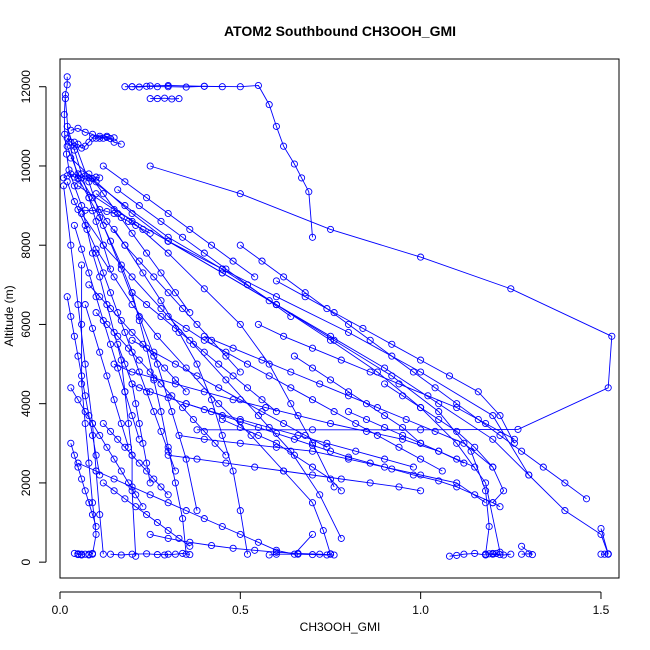 Image resolution: width=650 pixels, height=650 pixels. I want to click on y-axis-label: Altitude (m), so click(9, 315).